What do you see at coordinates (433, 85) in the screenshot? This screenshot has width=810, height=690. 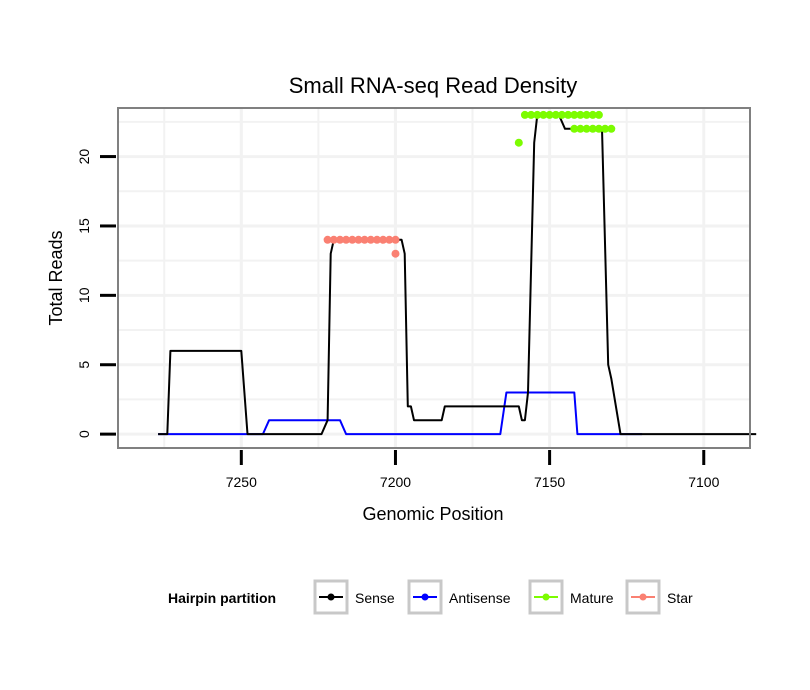 I see `chart-title: Small RNA-seq Read Density` at bounding box center [433, 85].